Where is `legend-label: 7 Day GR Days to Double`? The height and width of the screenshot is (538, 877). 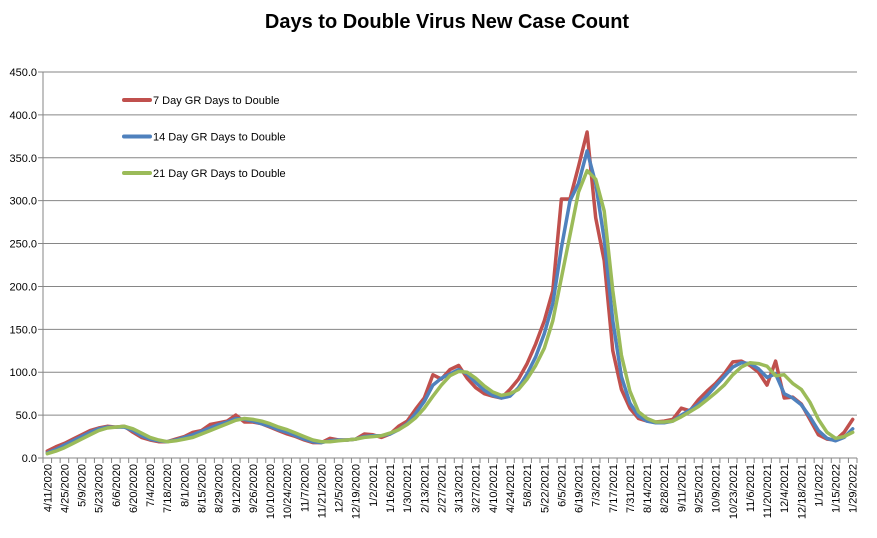
legend-label: 7 Day GR Days to Double is located at coordinates (216, 101).